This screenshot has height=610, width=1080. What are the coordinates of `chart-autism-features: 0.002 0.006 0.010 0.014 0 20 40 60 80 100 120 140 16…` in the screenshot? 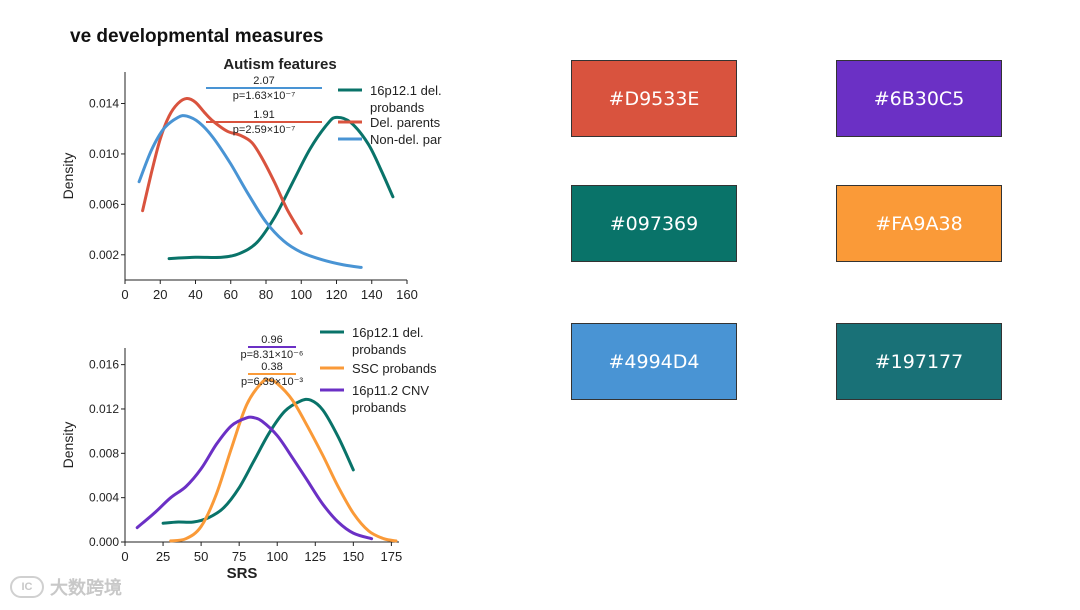 It's located at (251, 178).